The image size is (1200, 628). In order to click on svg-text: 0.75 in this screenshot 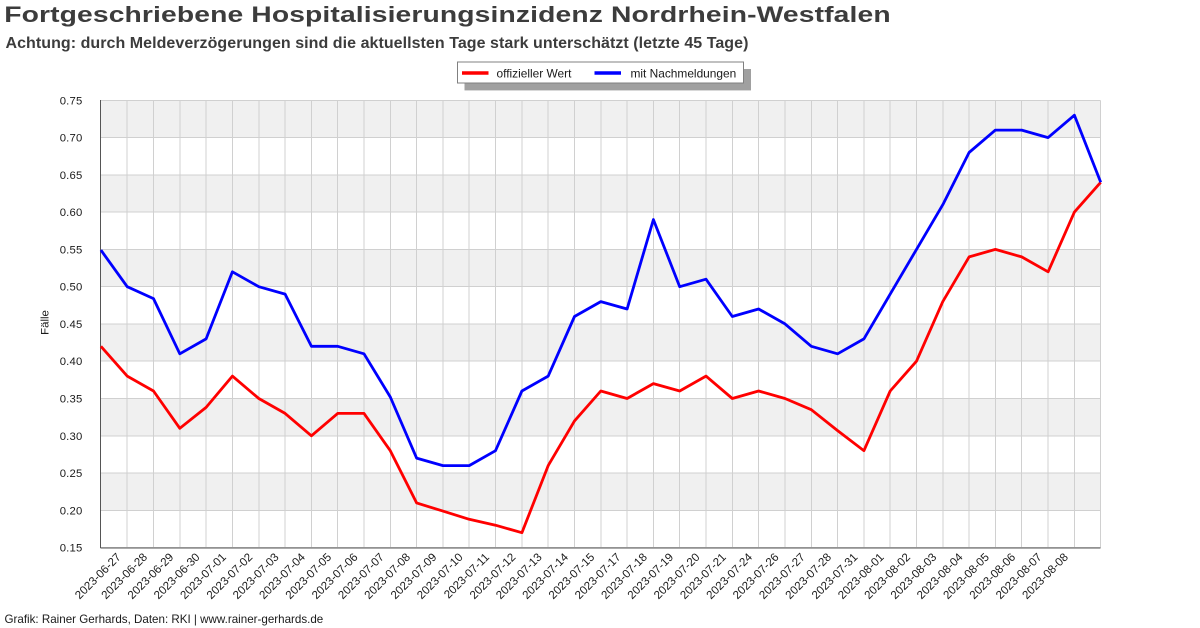, I will do `click(71, 101)`.